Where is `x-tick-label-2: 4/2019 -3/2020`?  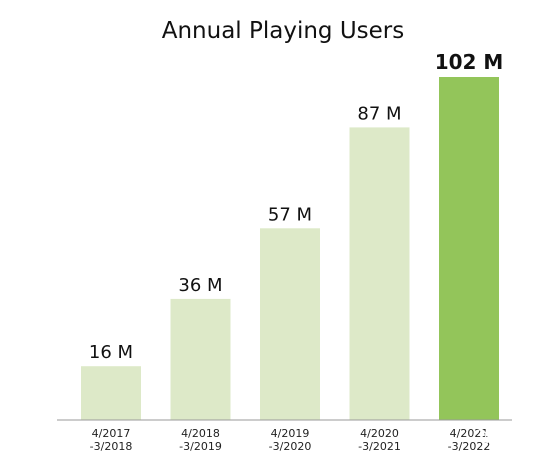 x-tick-label-2: 4/2019 -3/2020 is located at coordinates (290, 440).